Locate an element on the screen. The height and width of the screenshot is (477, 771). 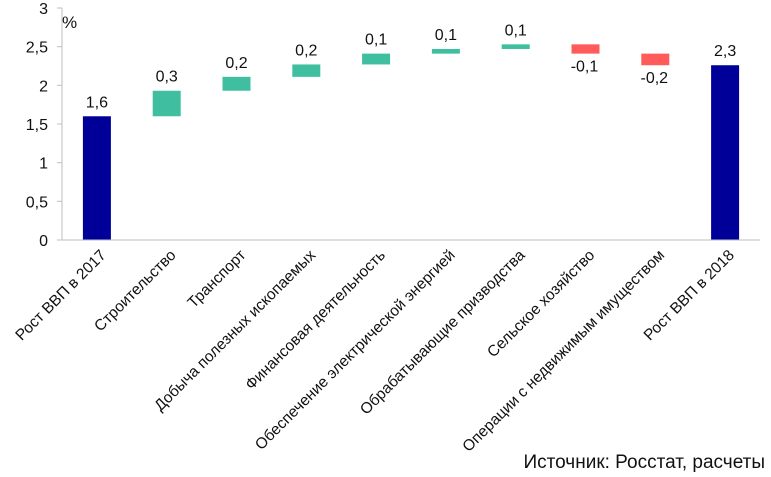
y-tick-label: 1,5 is located at coordinates (37, 125).